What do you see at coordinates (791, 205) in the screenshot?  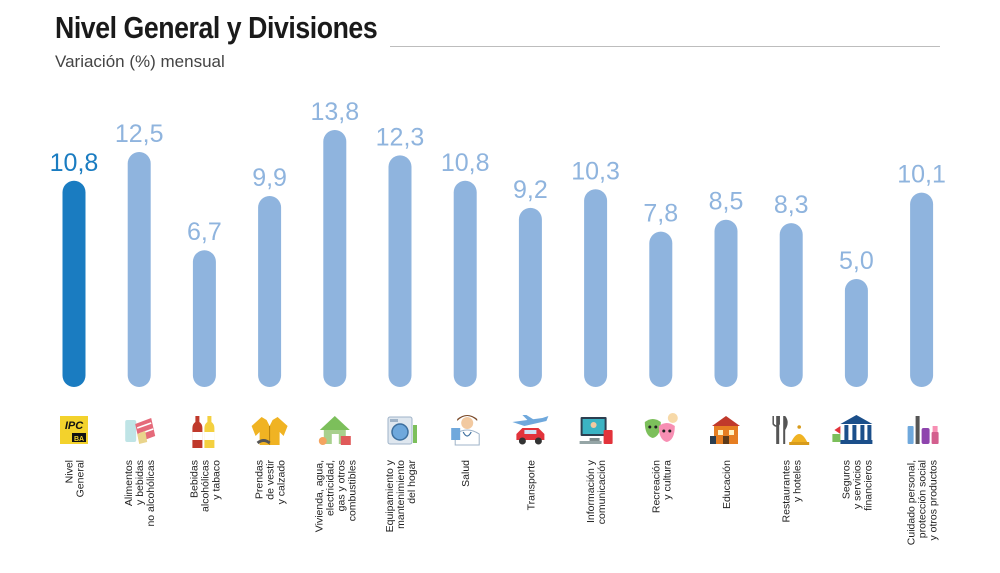 I see `value-label-11: 8,3` at bounding box center [791, 205].